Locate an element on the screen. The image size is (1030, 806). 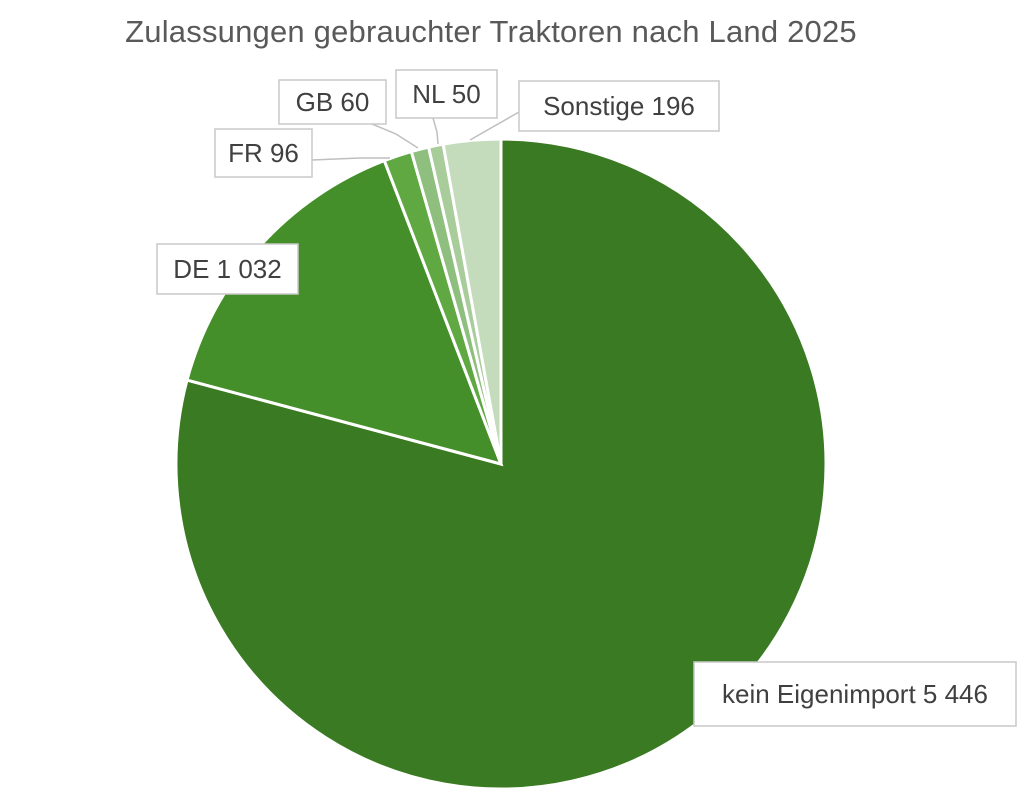
leader-line-nl is located at coordinates (435, 131).